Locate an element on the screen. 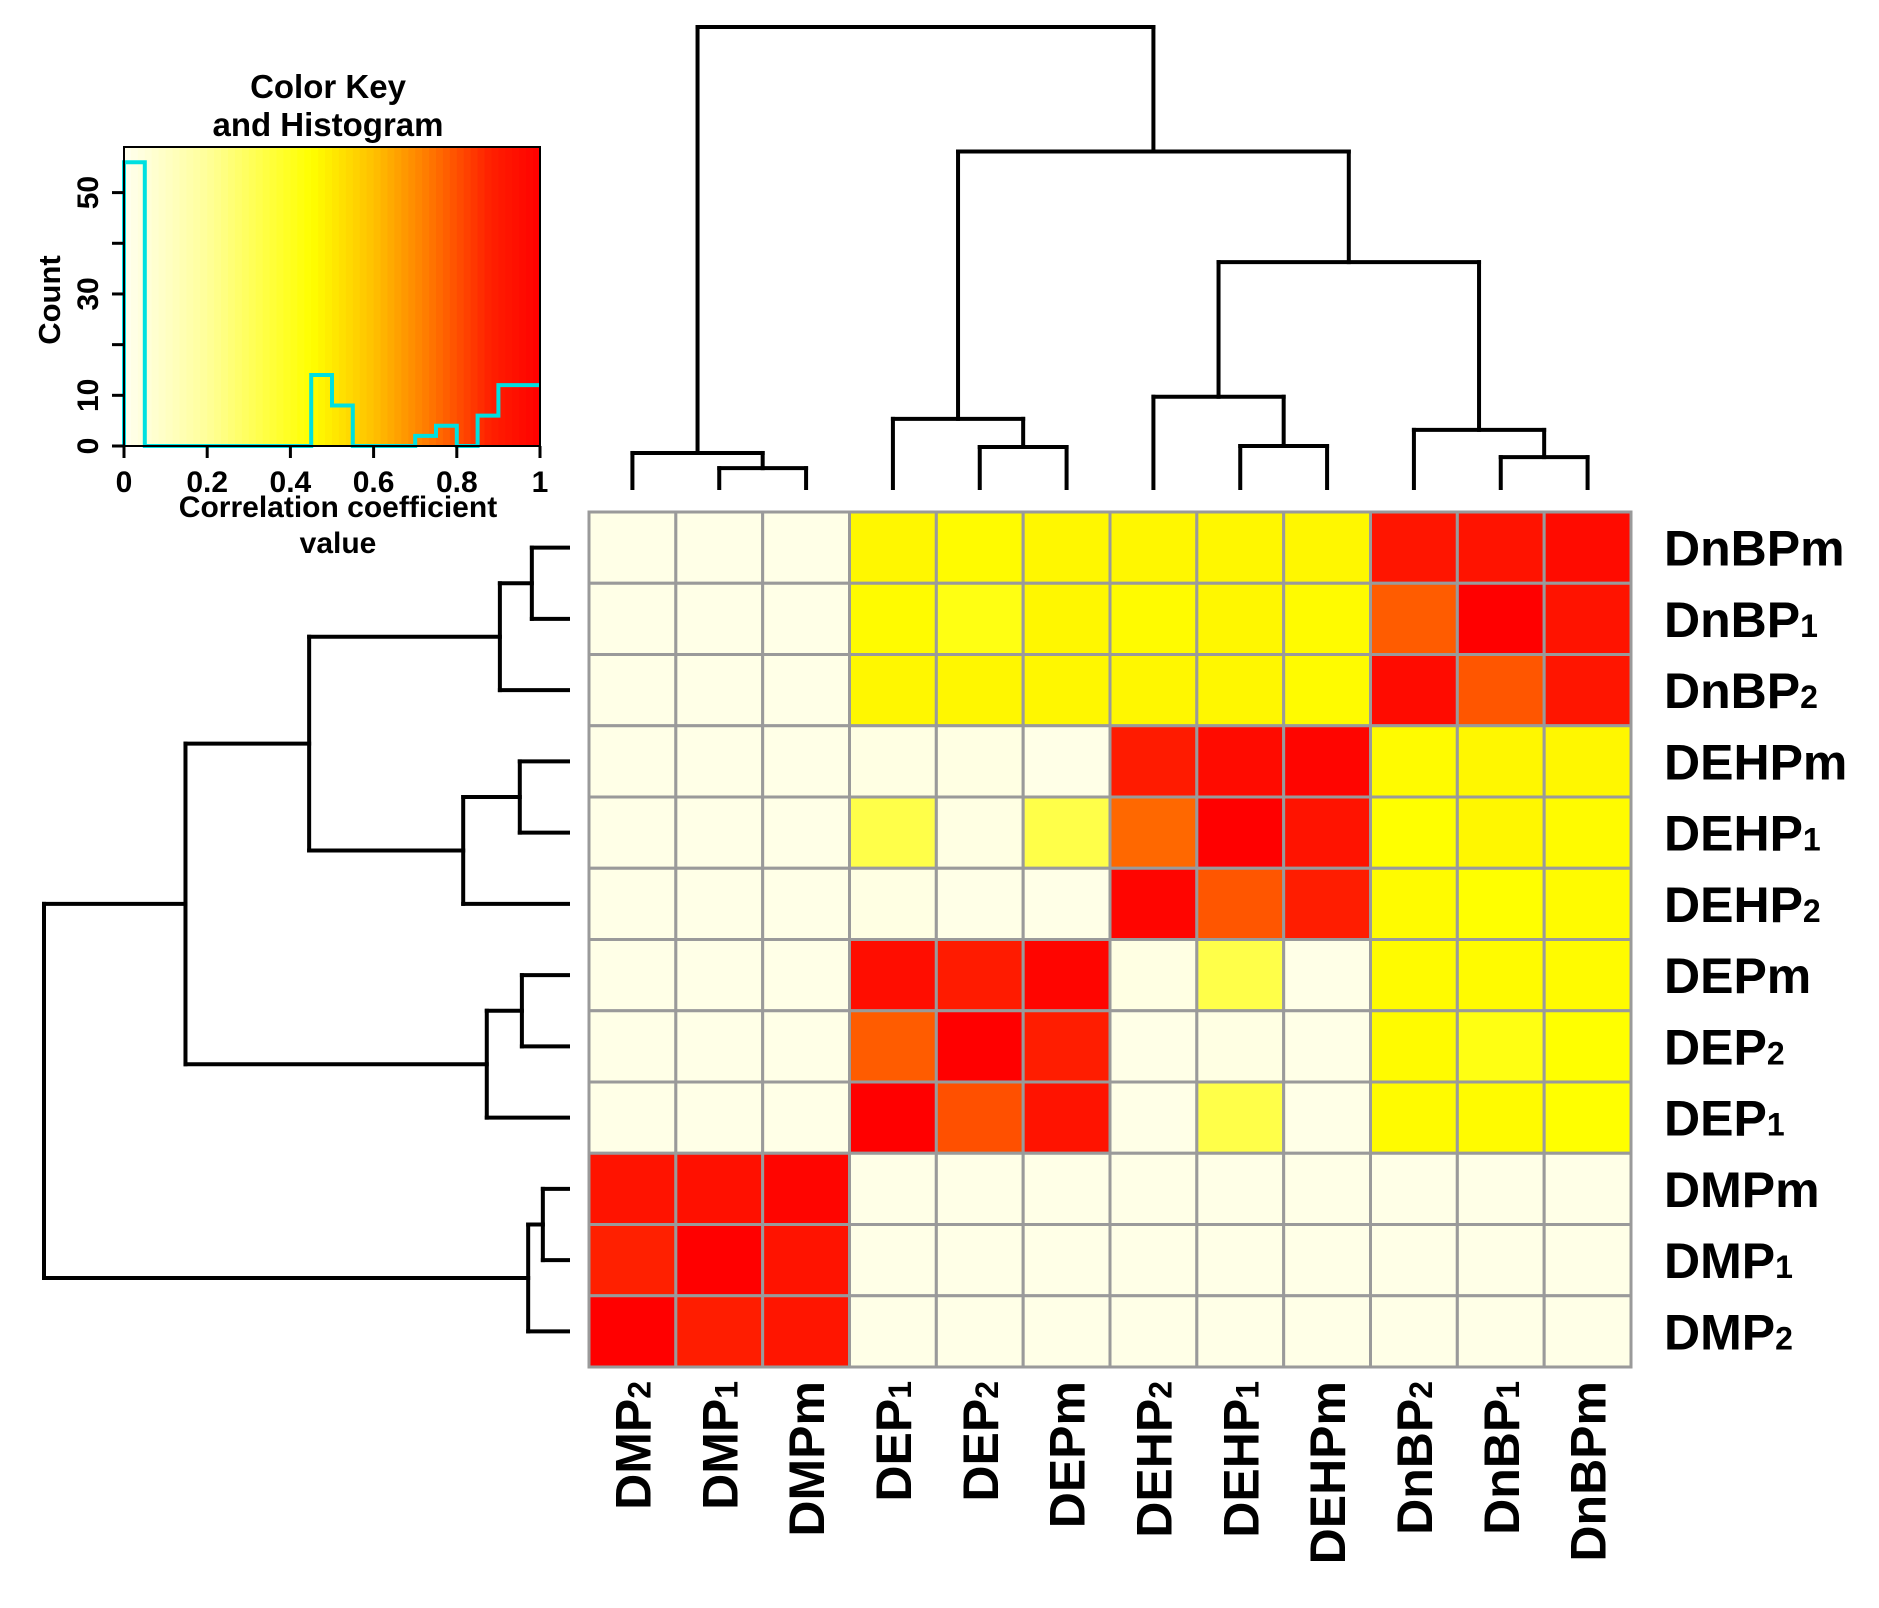 The height and width of the screenshot is (1608, 1879). y-tick-label: 10 is located at coordinates (88, 395).